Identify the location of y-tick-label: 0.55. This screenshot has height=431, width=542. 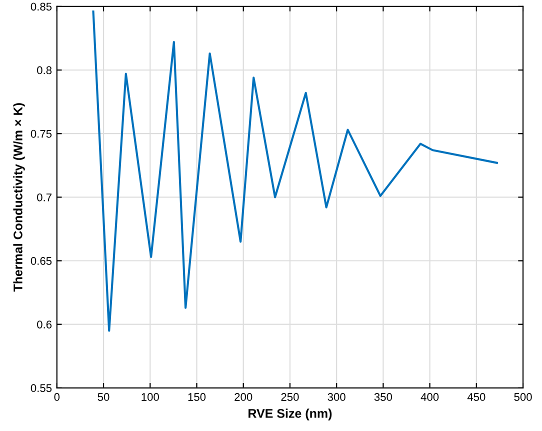
(41, 388).